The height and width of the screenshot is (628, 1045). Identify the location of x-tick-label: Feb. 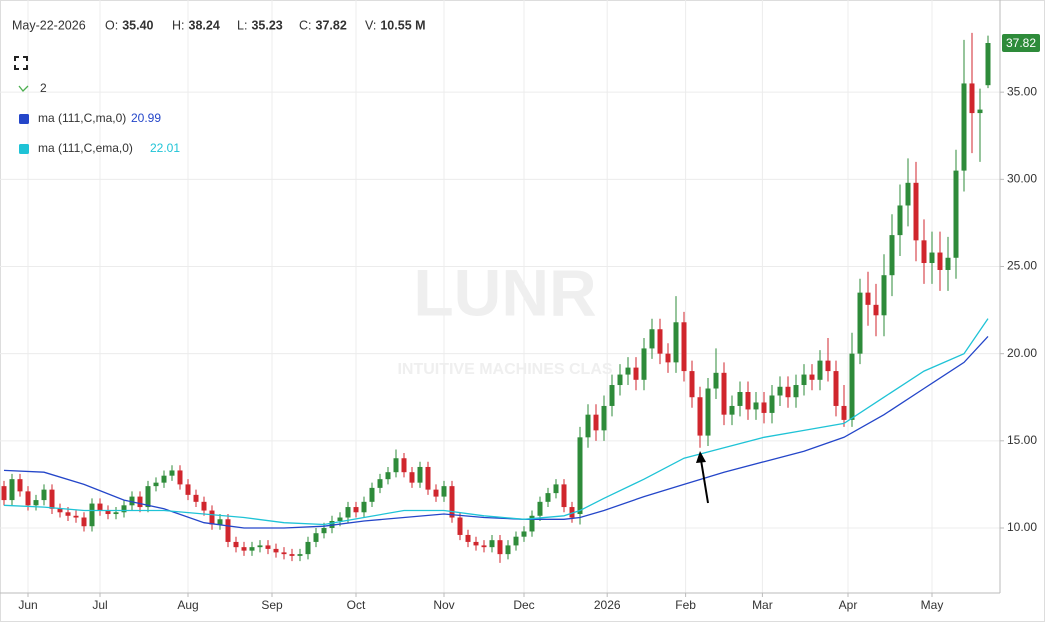
(685, 605).